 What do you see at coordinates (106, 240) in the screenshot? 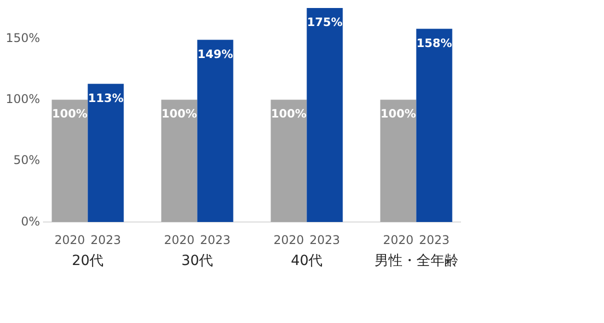
I see `series-label: 2023` at bounding box center [106, 240].